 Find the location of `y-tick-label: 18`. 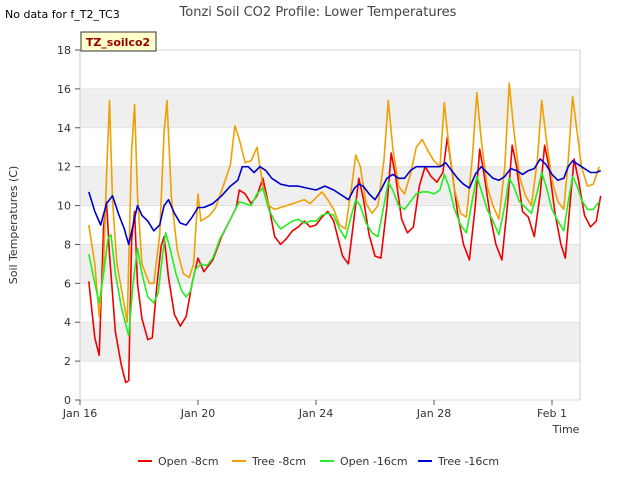

y-tick-label: 18 is located at coordinates (64, 50).